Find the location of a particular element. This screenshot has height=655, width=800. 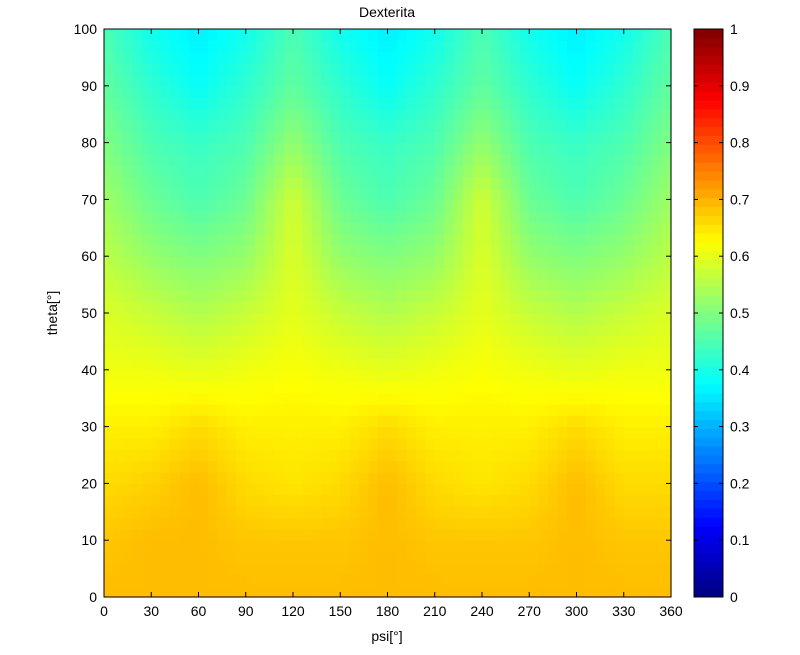

x-tick-label: 300 is located at coordinates (577, 611).